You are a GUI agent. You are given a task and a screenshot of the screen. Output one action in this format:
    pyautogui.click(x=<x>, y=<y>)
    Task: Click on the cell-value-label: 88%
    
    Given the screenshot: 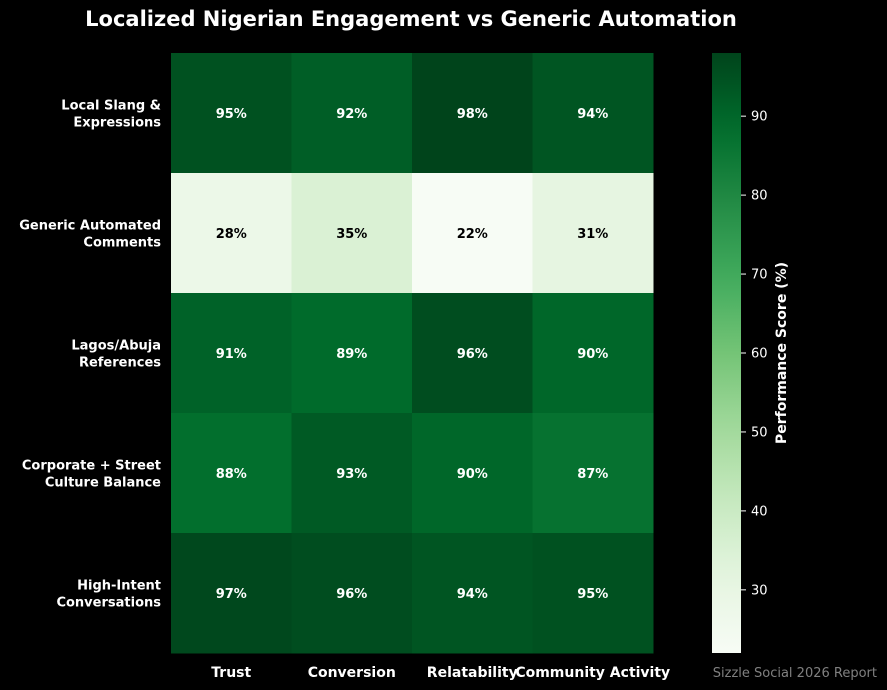 What is the action you would take?
    pyautogui.click(x=231, y=474)
    